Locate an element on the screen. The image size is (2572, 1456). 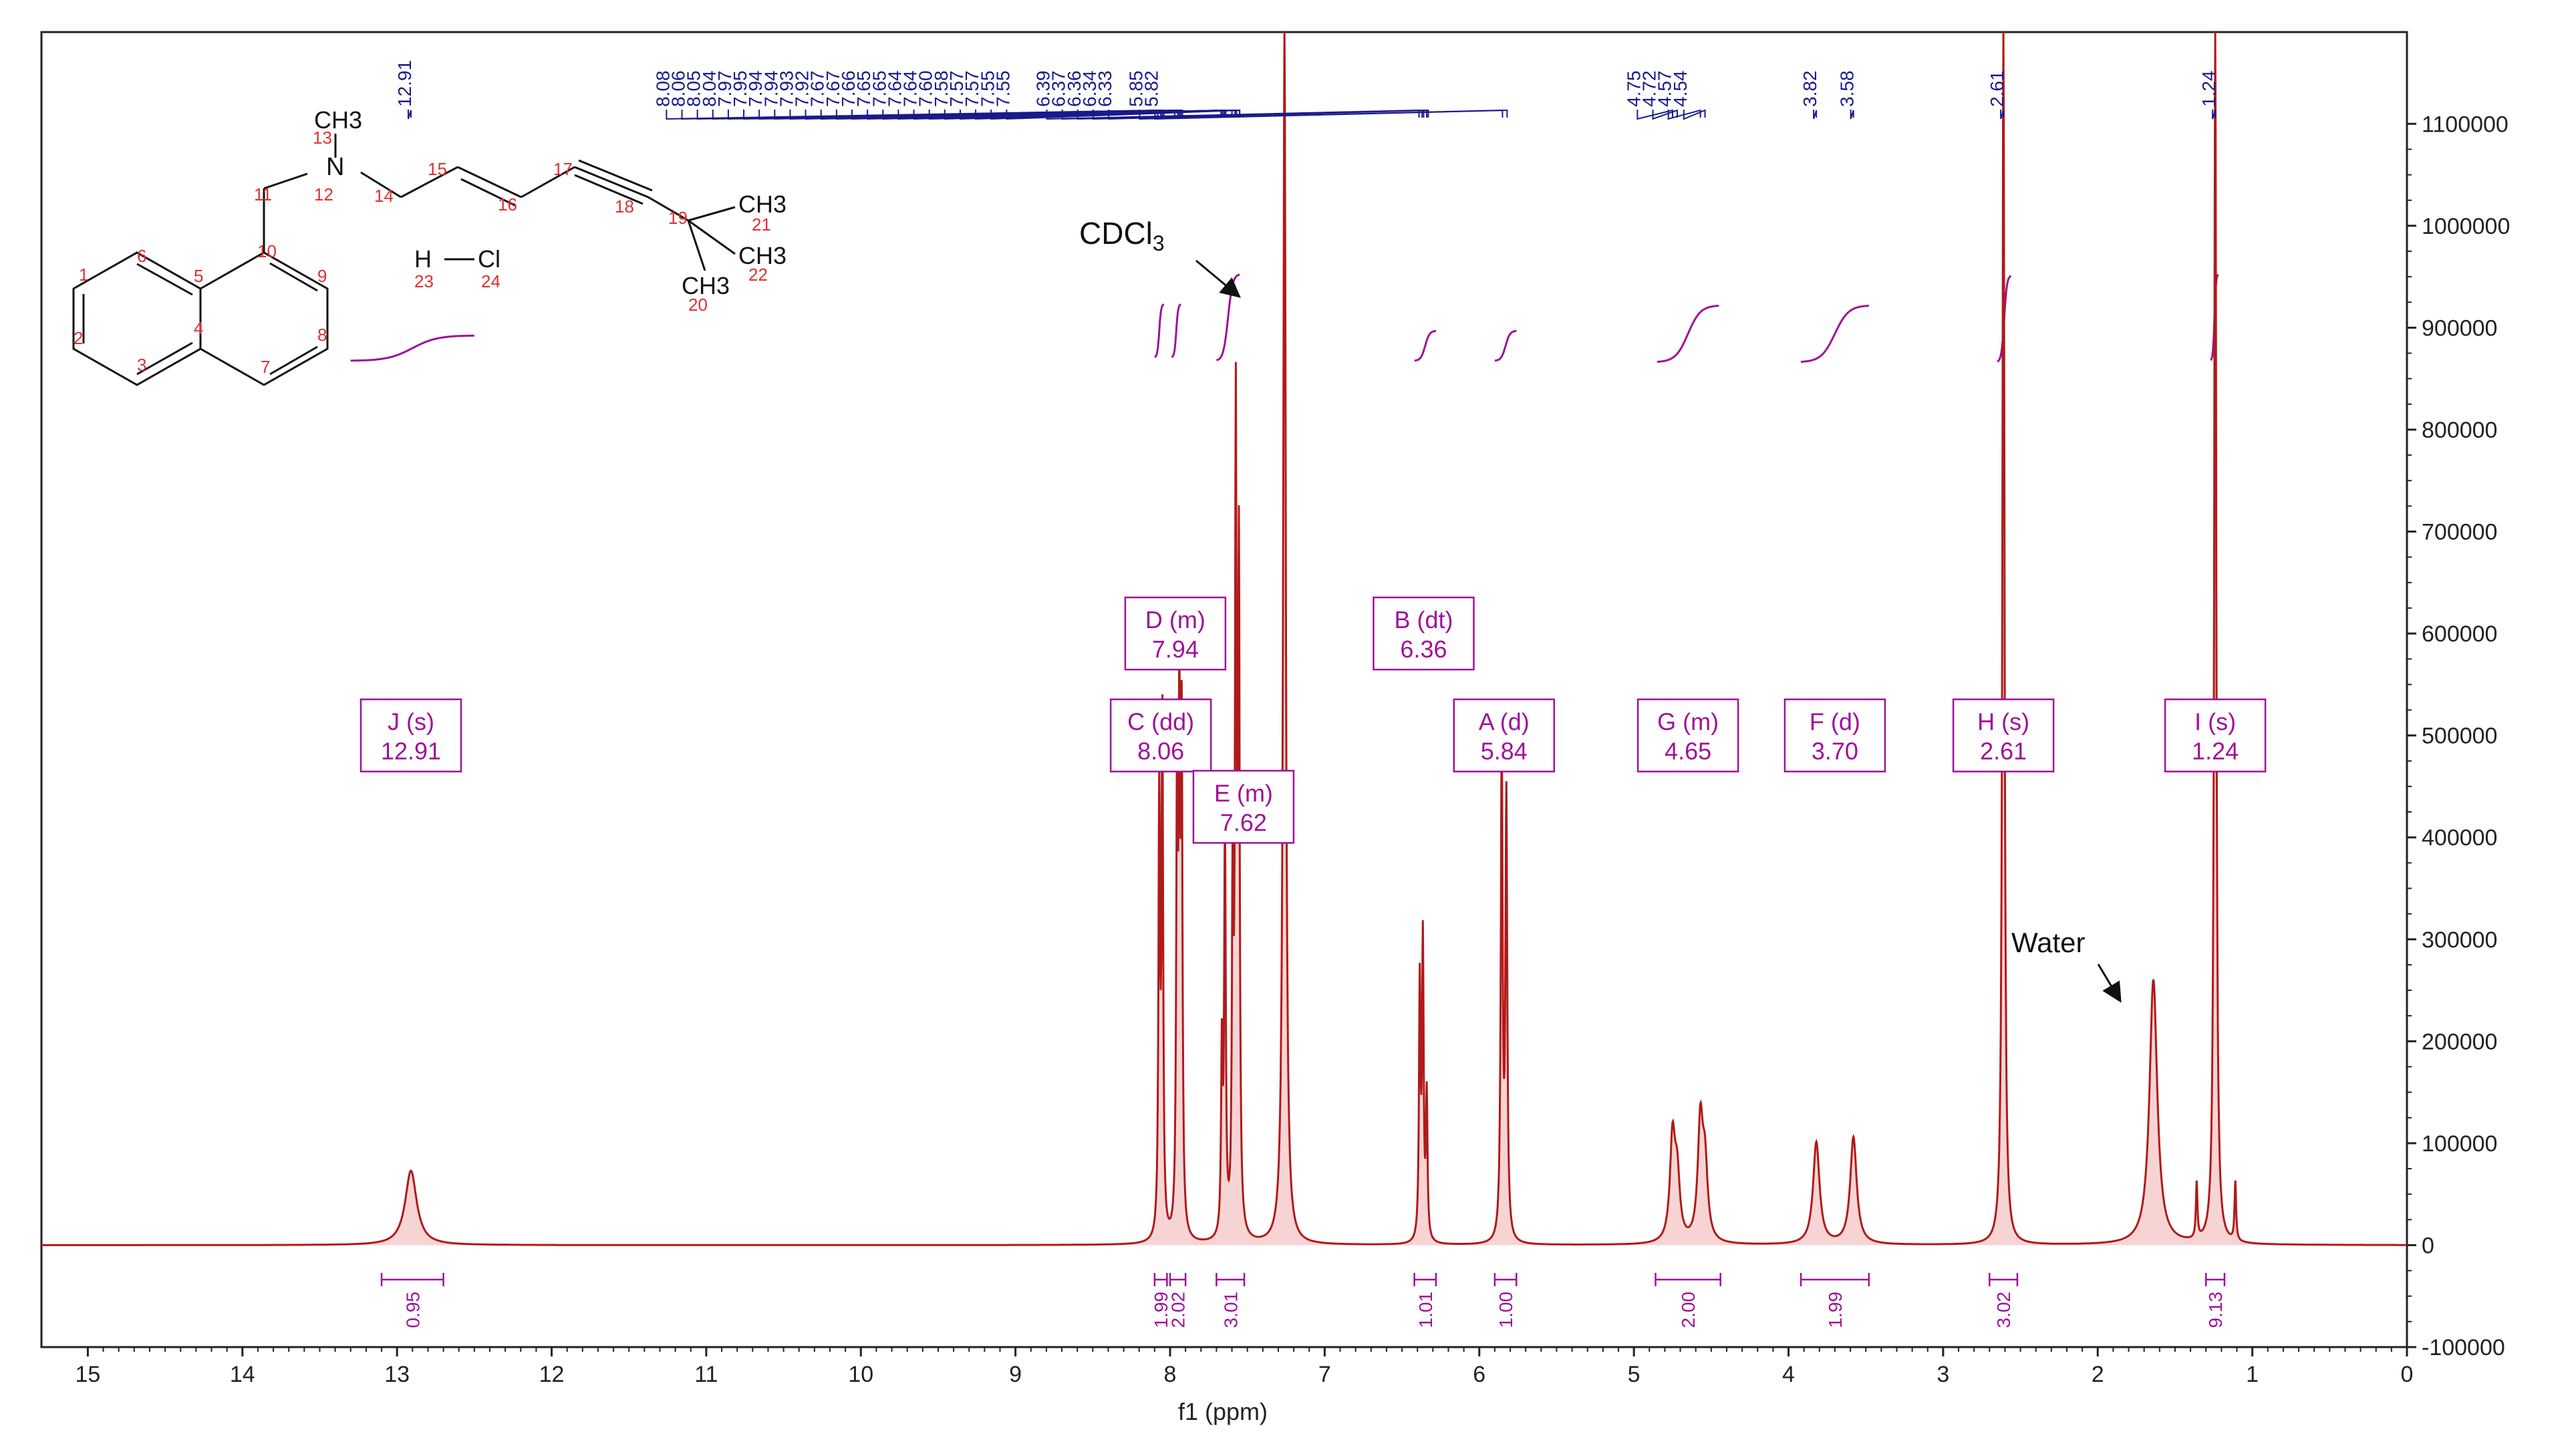
multiplet-name: H (s) is located at coordinates (2003, 722).